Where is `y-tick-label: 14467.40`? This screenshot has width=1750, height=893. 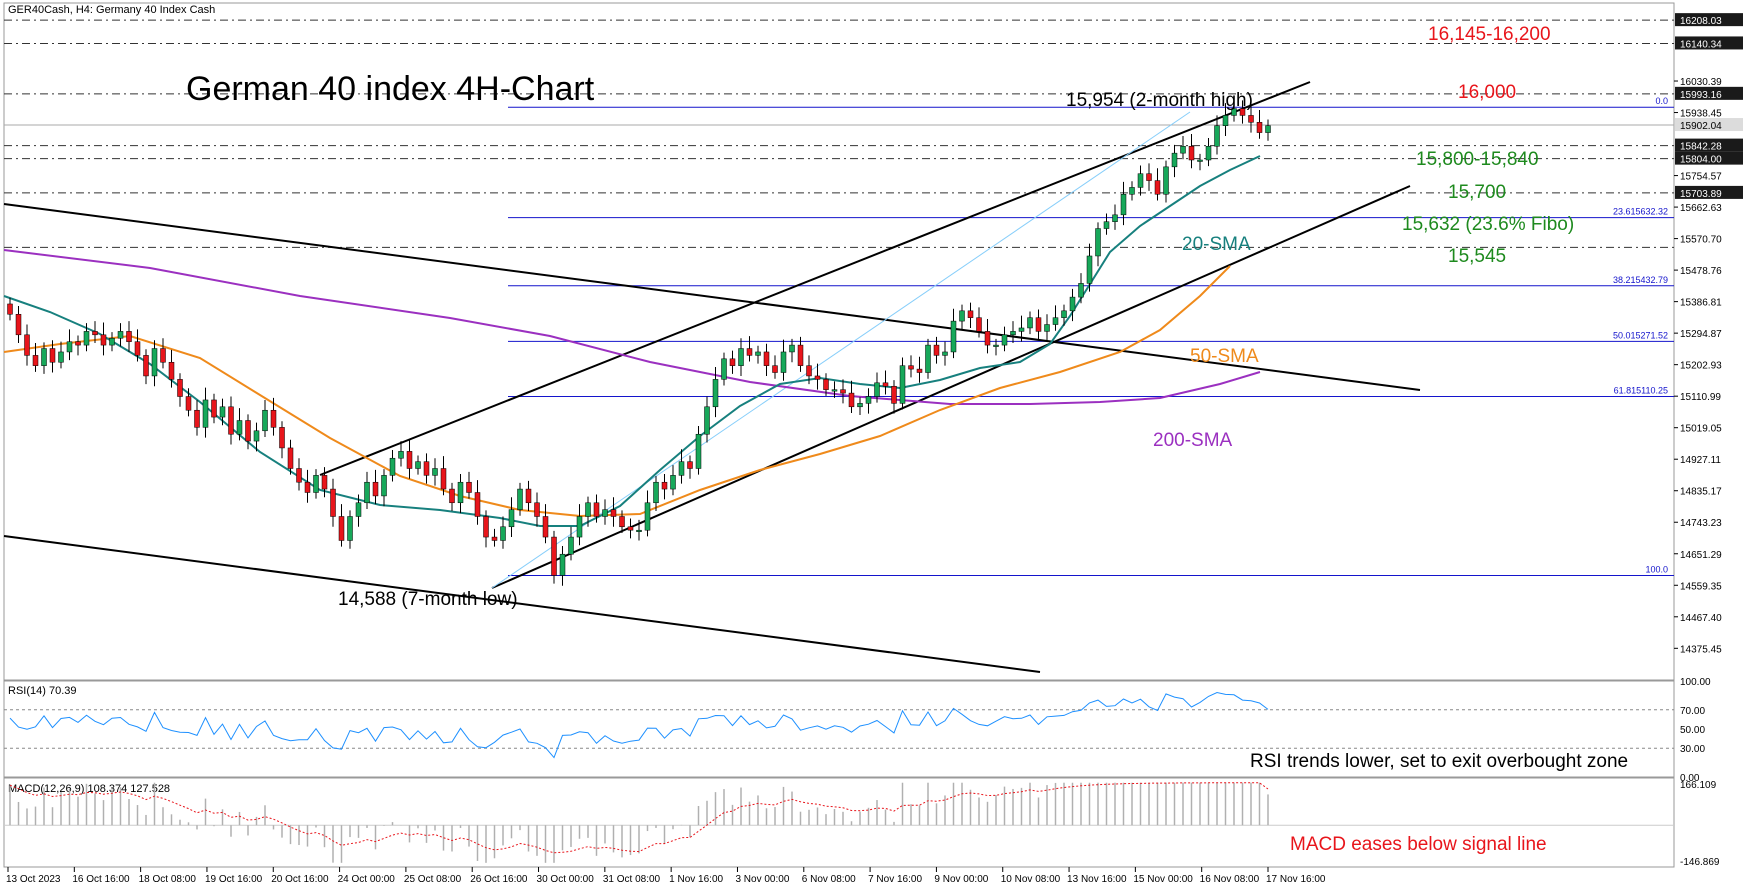
y-tick-label: 14467.40 is located at coordinates (1701, 618).